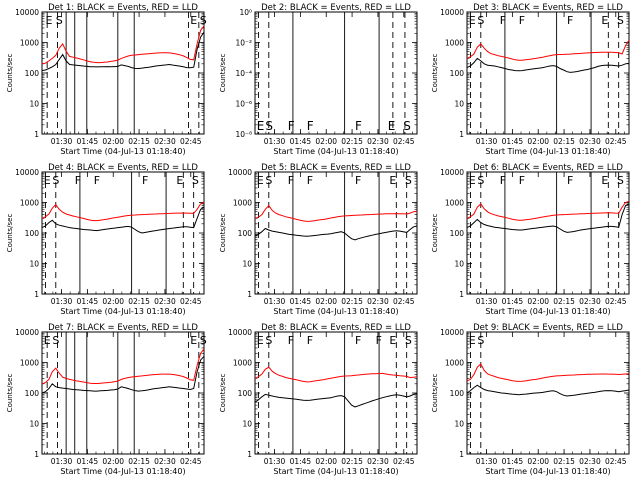 Image resolution: width=640 pixels, height=480 pixels. What do you see at coordinates (548, 8) in the screenshot?
I see `panel-title: Det 3: BLACK = Events, RED = LLD` at bounding box center [548, 8].